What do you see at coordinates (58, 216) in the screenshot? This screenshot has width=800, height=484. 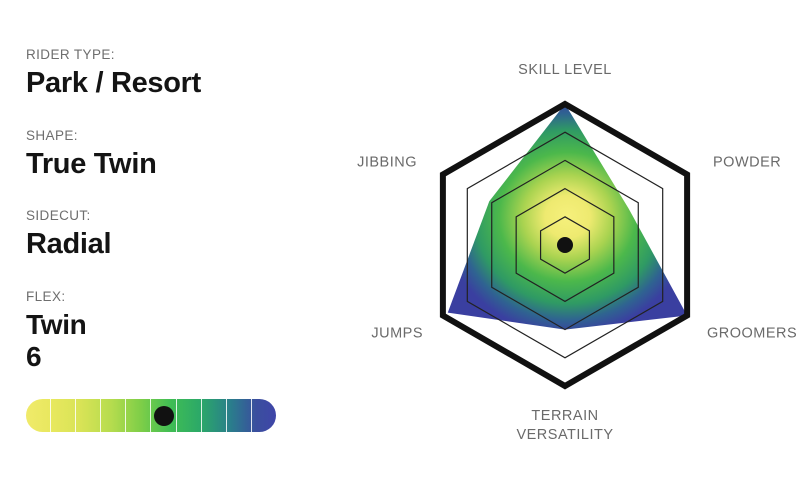 I see `spec-sidecut-label: SIDECUT:` at bounding box center [58, 216].